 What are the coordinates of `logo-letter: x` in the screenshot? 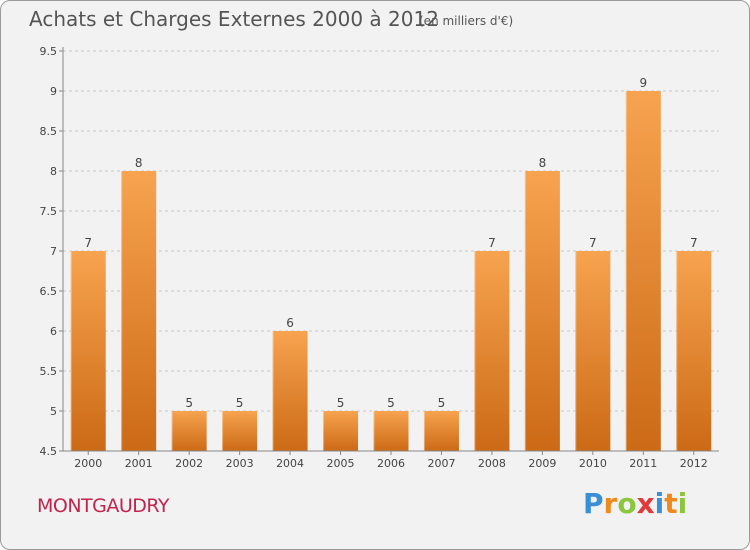 It's located at (645, 503).